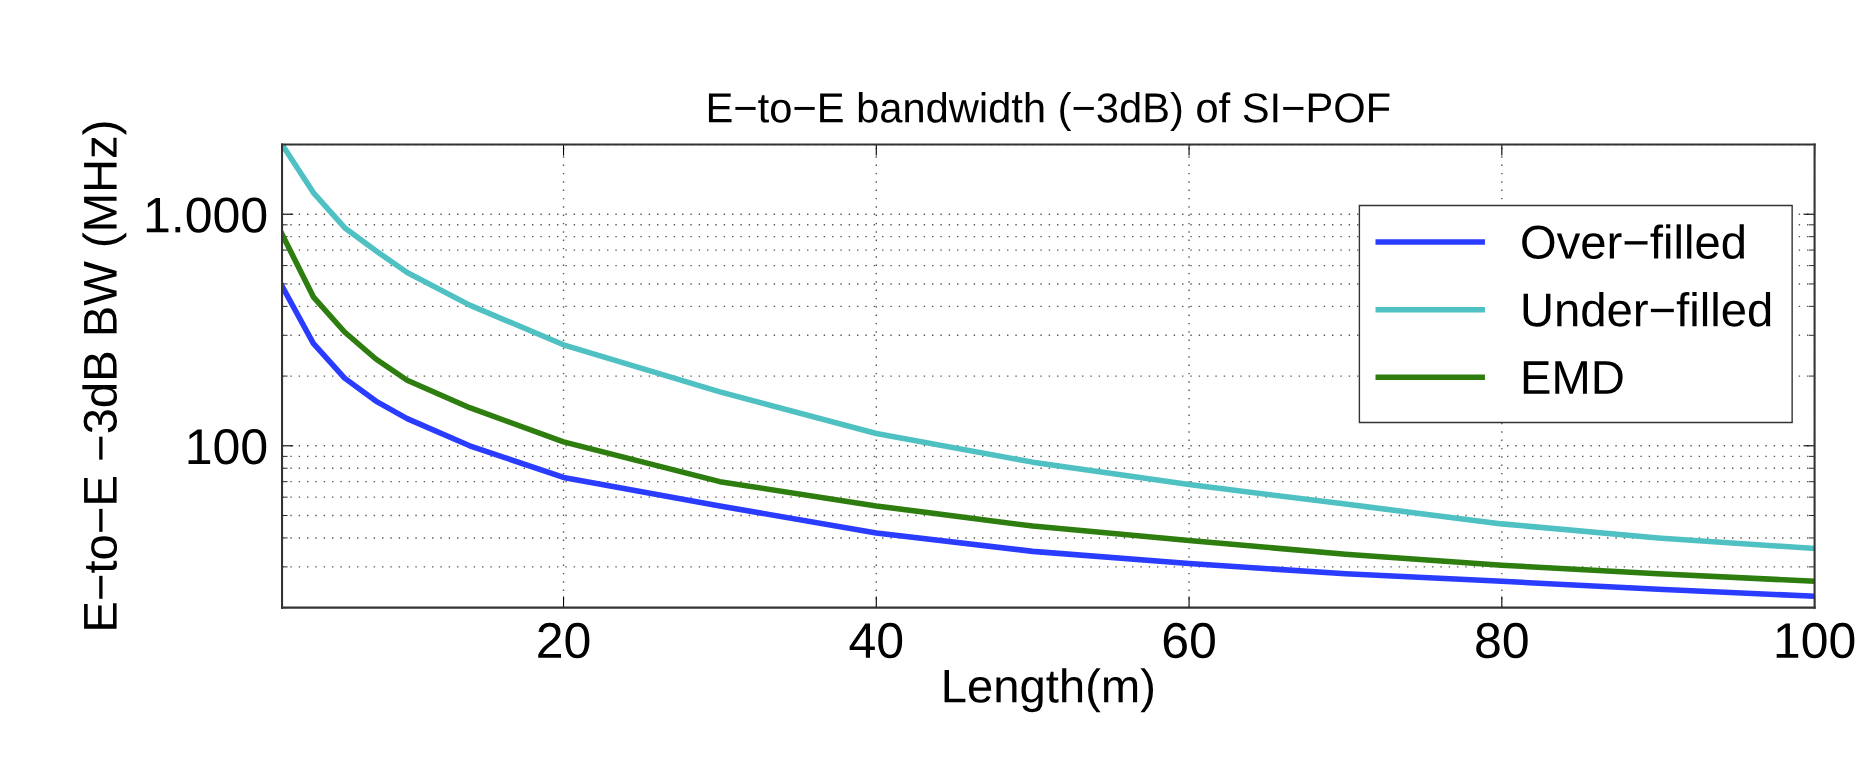  What do you see at coordinates (564, 640) in the screenshot?
I see `x-tick-label: 20` at bounding box center [564, 640].